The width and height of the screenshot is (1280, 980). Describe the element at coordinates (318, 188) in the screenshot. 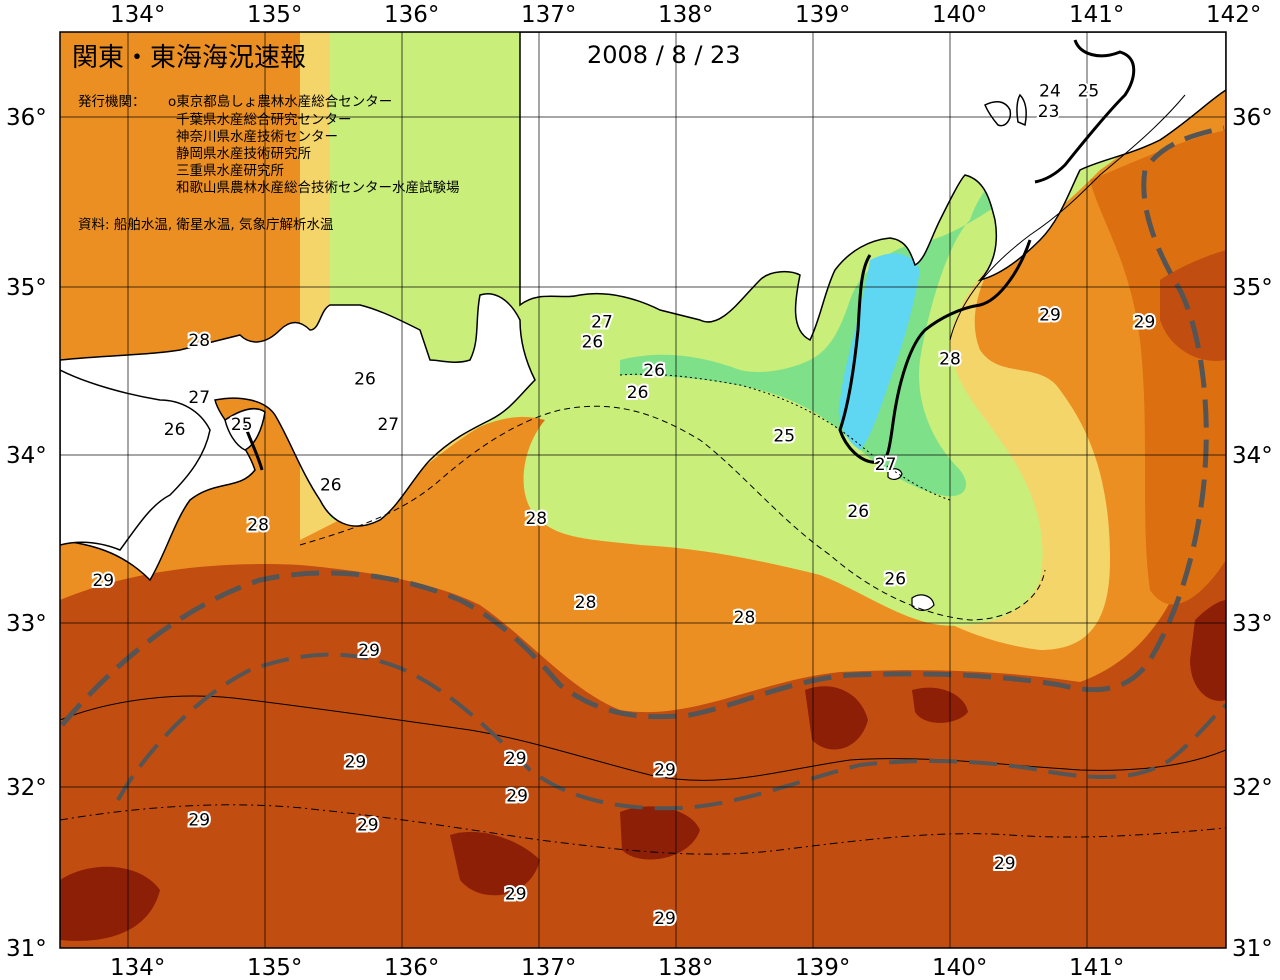

I see `publisher-org: 和歌山県農林水産総合技術センター水産試験場` at that location.